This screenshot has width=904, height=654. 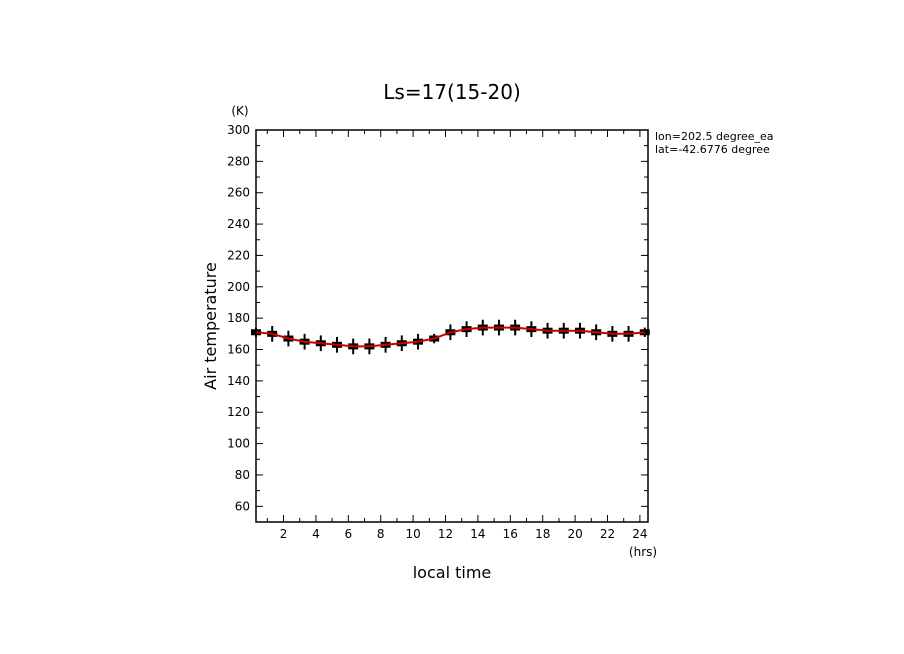 I want to click on data-marks, so click(x=450, y=337).